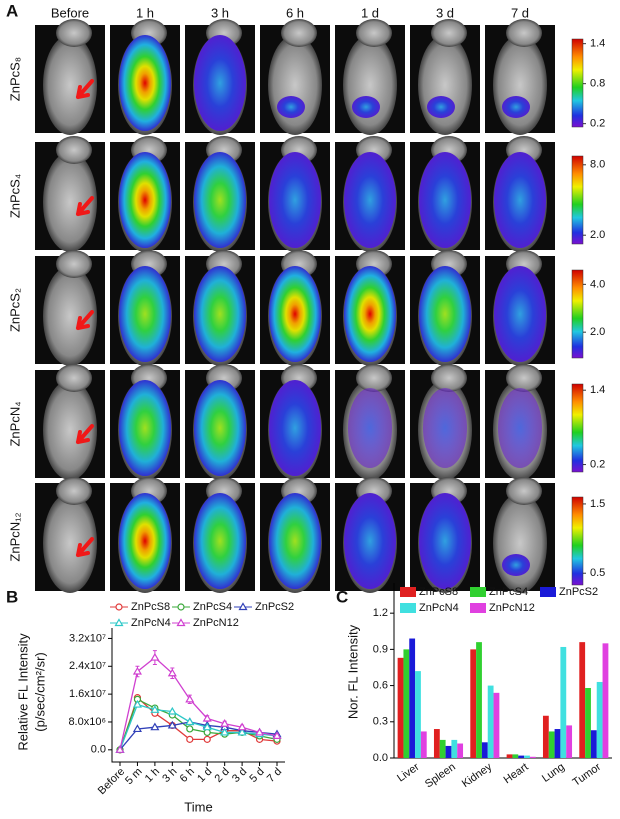  What do you see at coordinates (12, 596) in the screenshot?
I see `panel-label: B` at bounding box center [12, 596].